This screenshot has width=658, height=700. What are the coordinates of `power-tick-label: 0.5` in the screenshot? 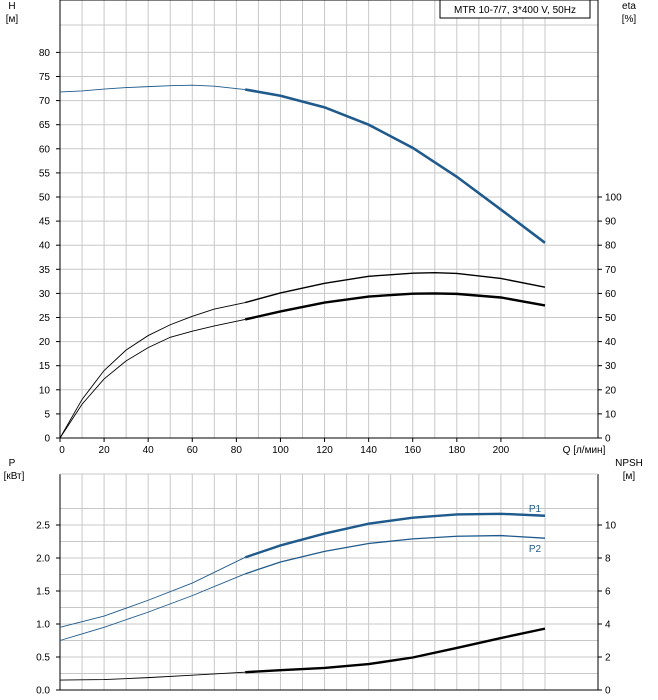 It's located at (43, 658).